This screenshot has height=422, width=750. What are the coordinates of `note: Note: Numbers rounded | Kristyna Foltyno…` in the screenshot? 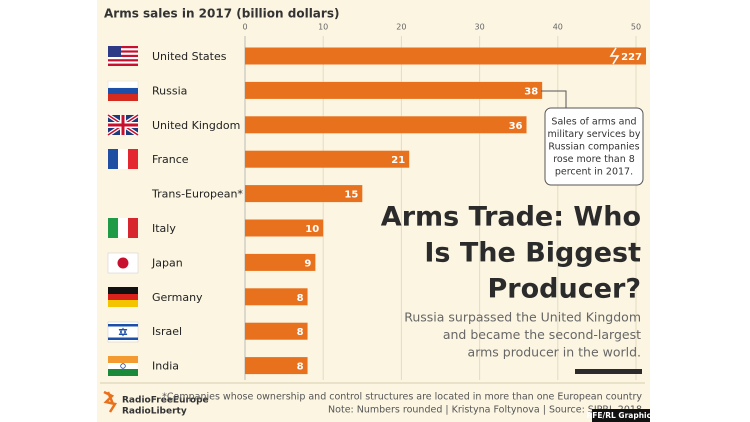 It's located at (485, 410).